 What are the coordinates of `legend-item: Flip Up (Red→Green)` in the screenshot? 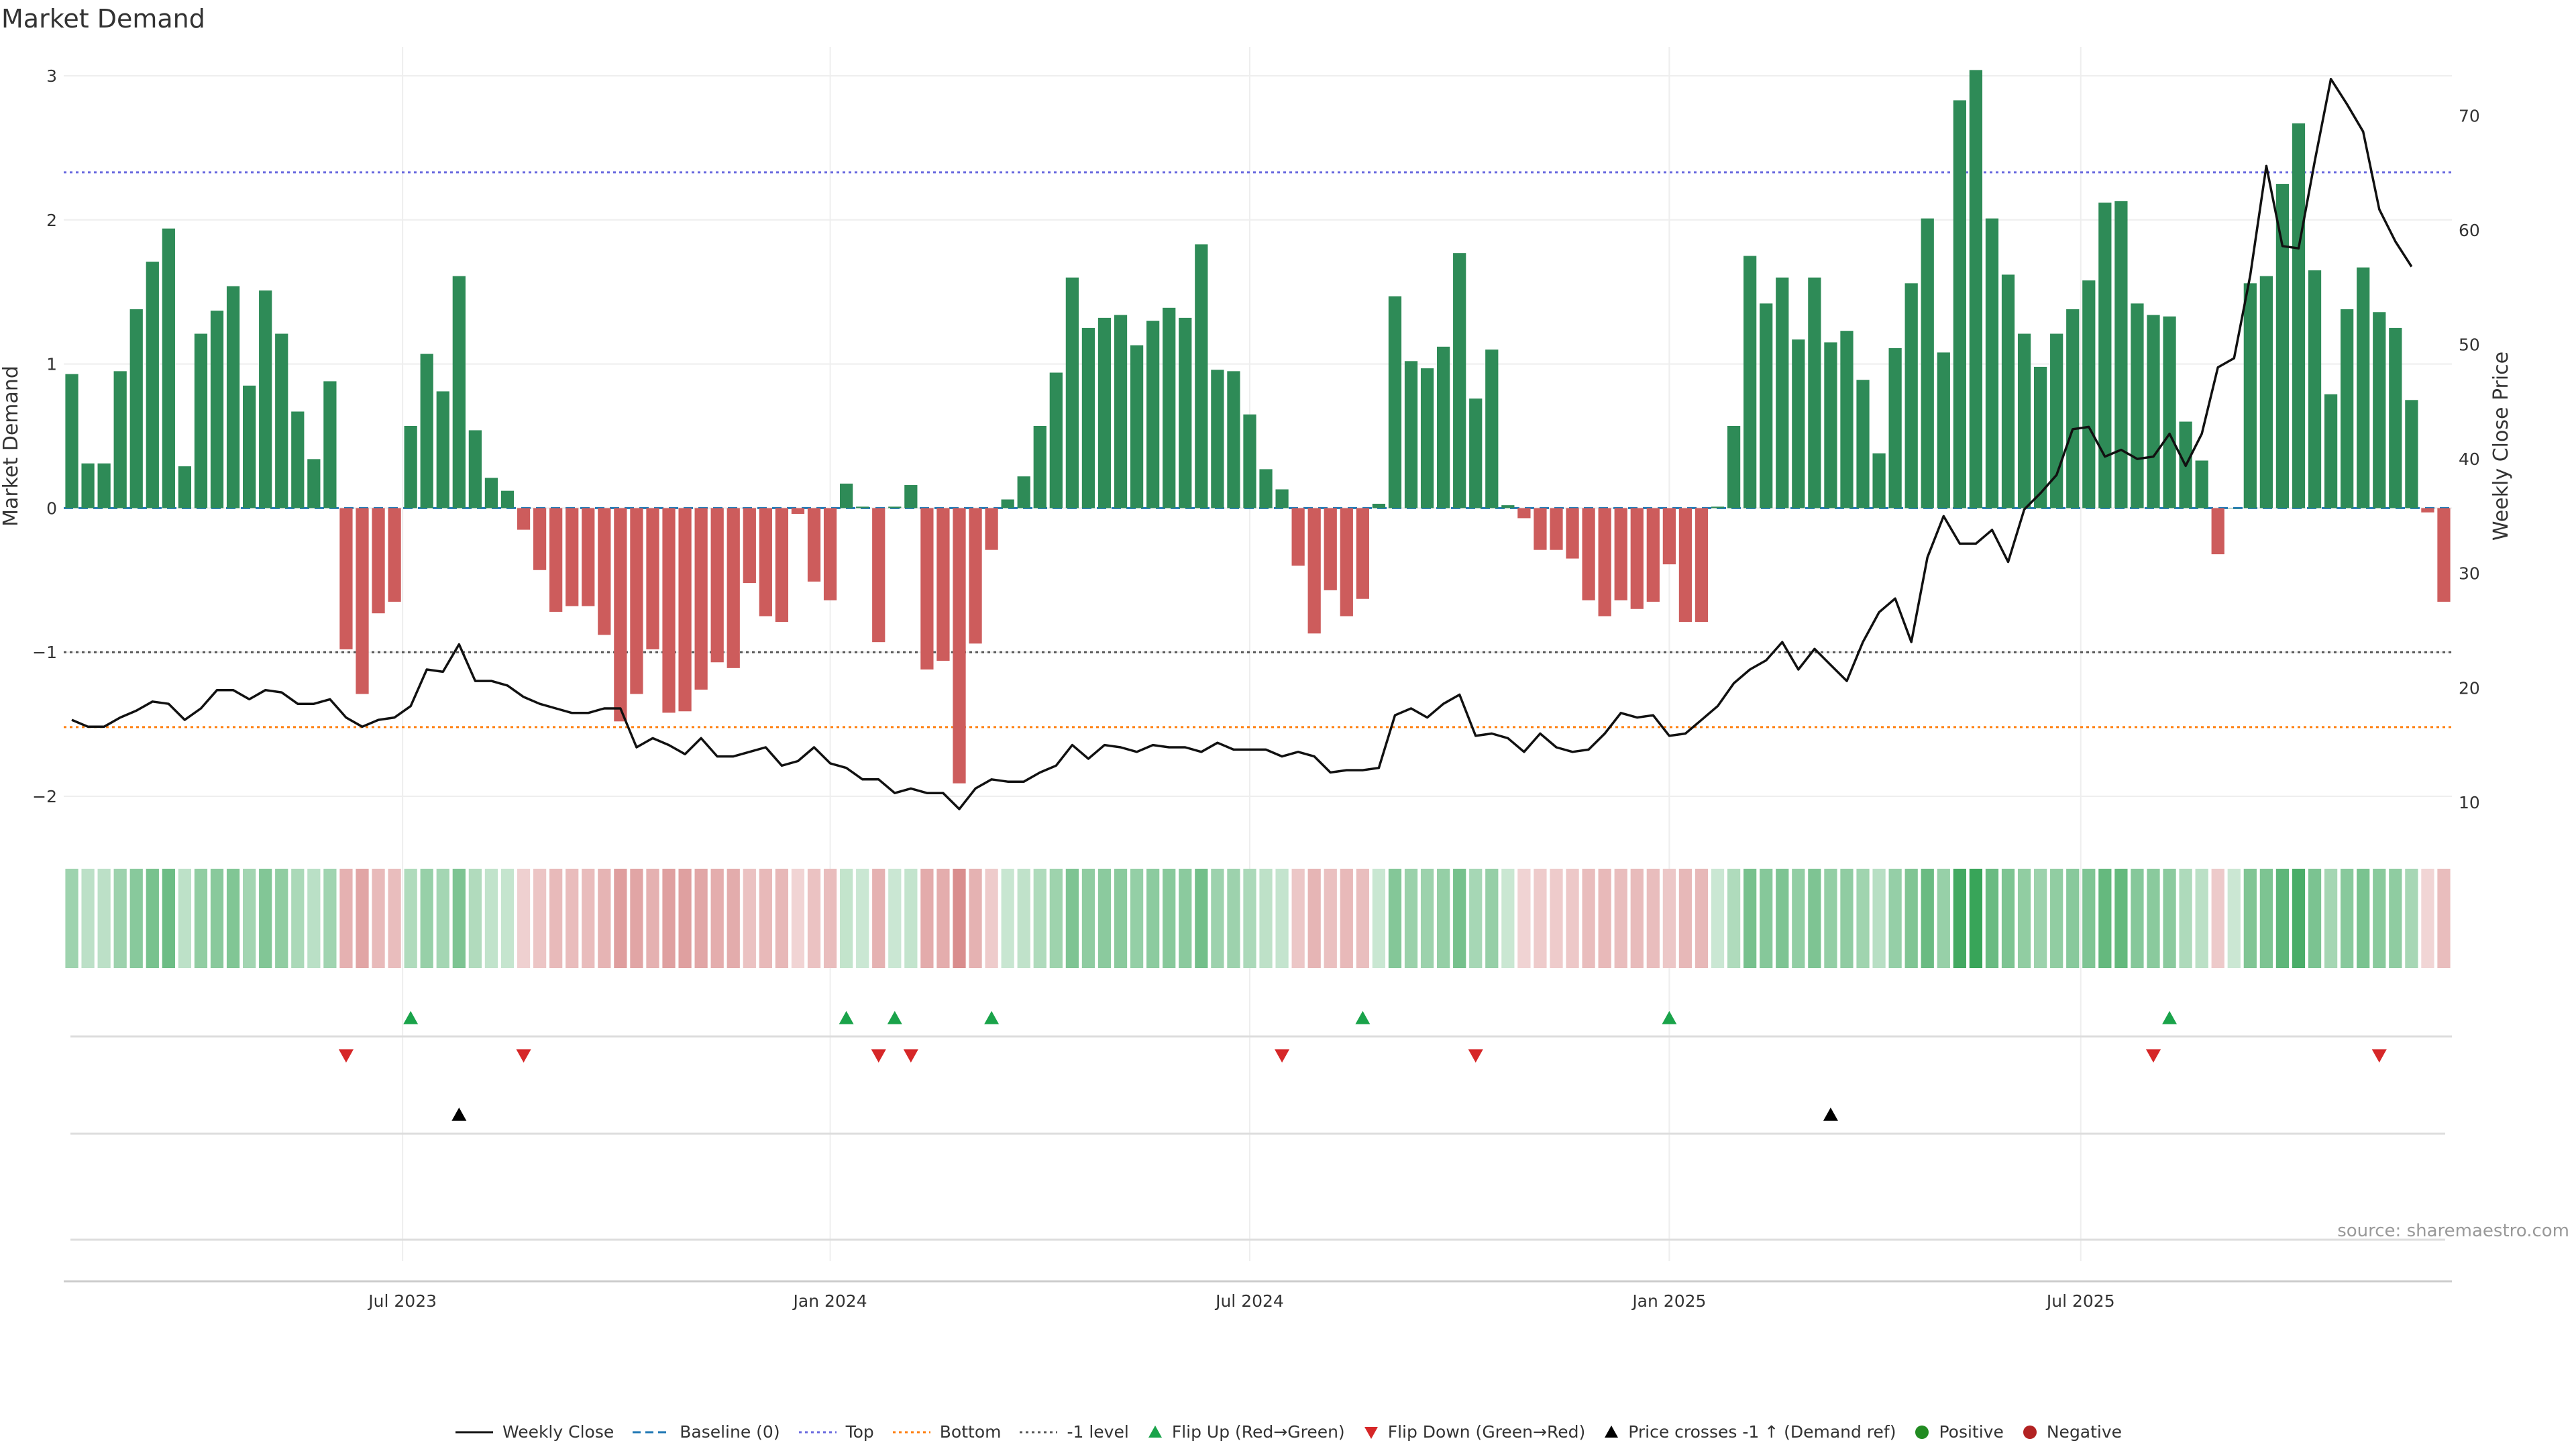 It's located at (1245, 1432).